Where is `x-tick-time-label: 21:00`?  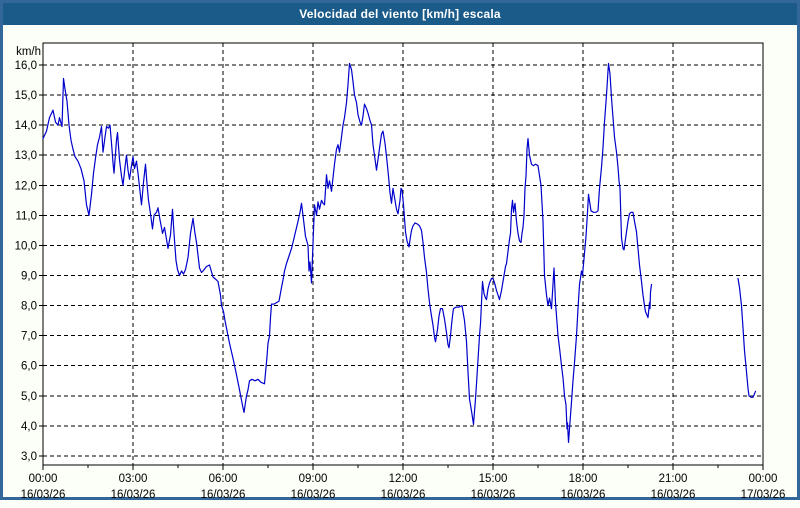 x-tick-time-label: 21:00 is located at coordinates (673, 479).